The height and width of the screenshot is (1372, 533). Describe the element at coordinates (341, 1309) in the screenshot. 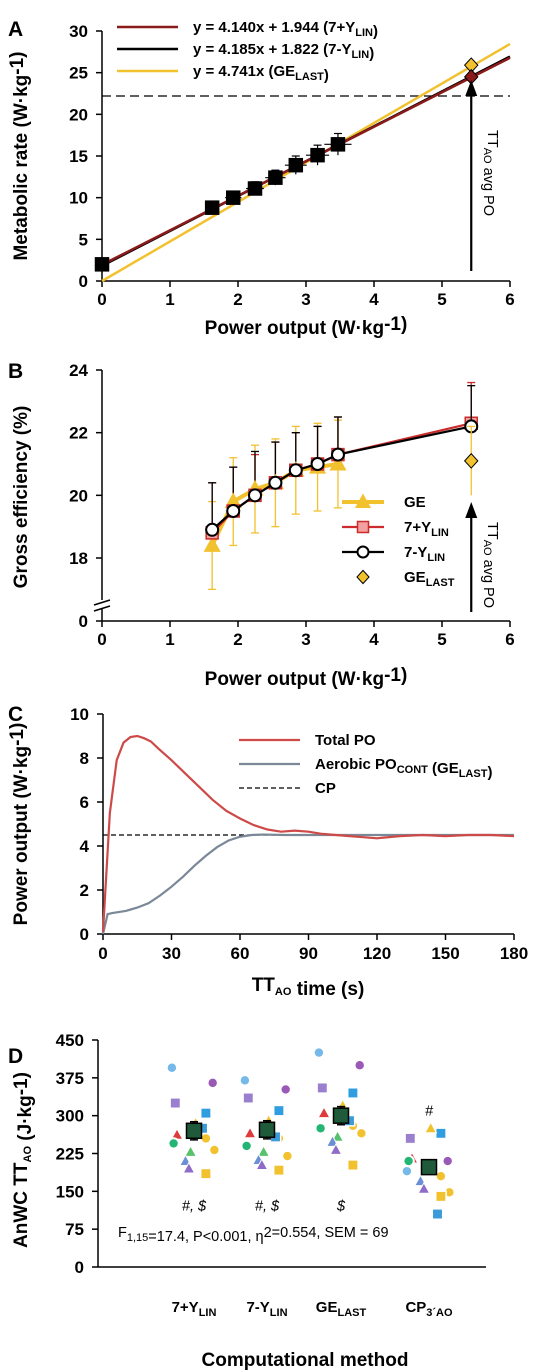

I see `panel-d-category-label: GELAST` at that location.